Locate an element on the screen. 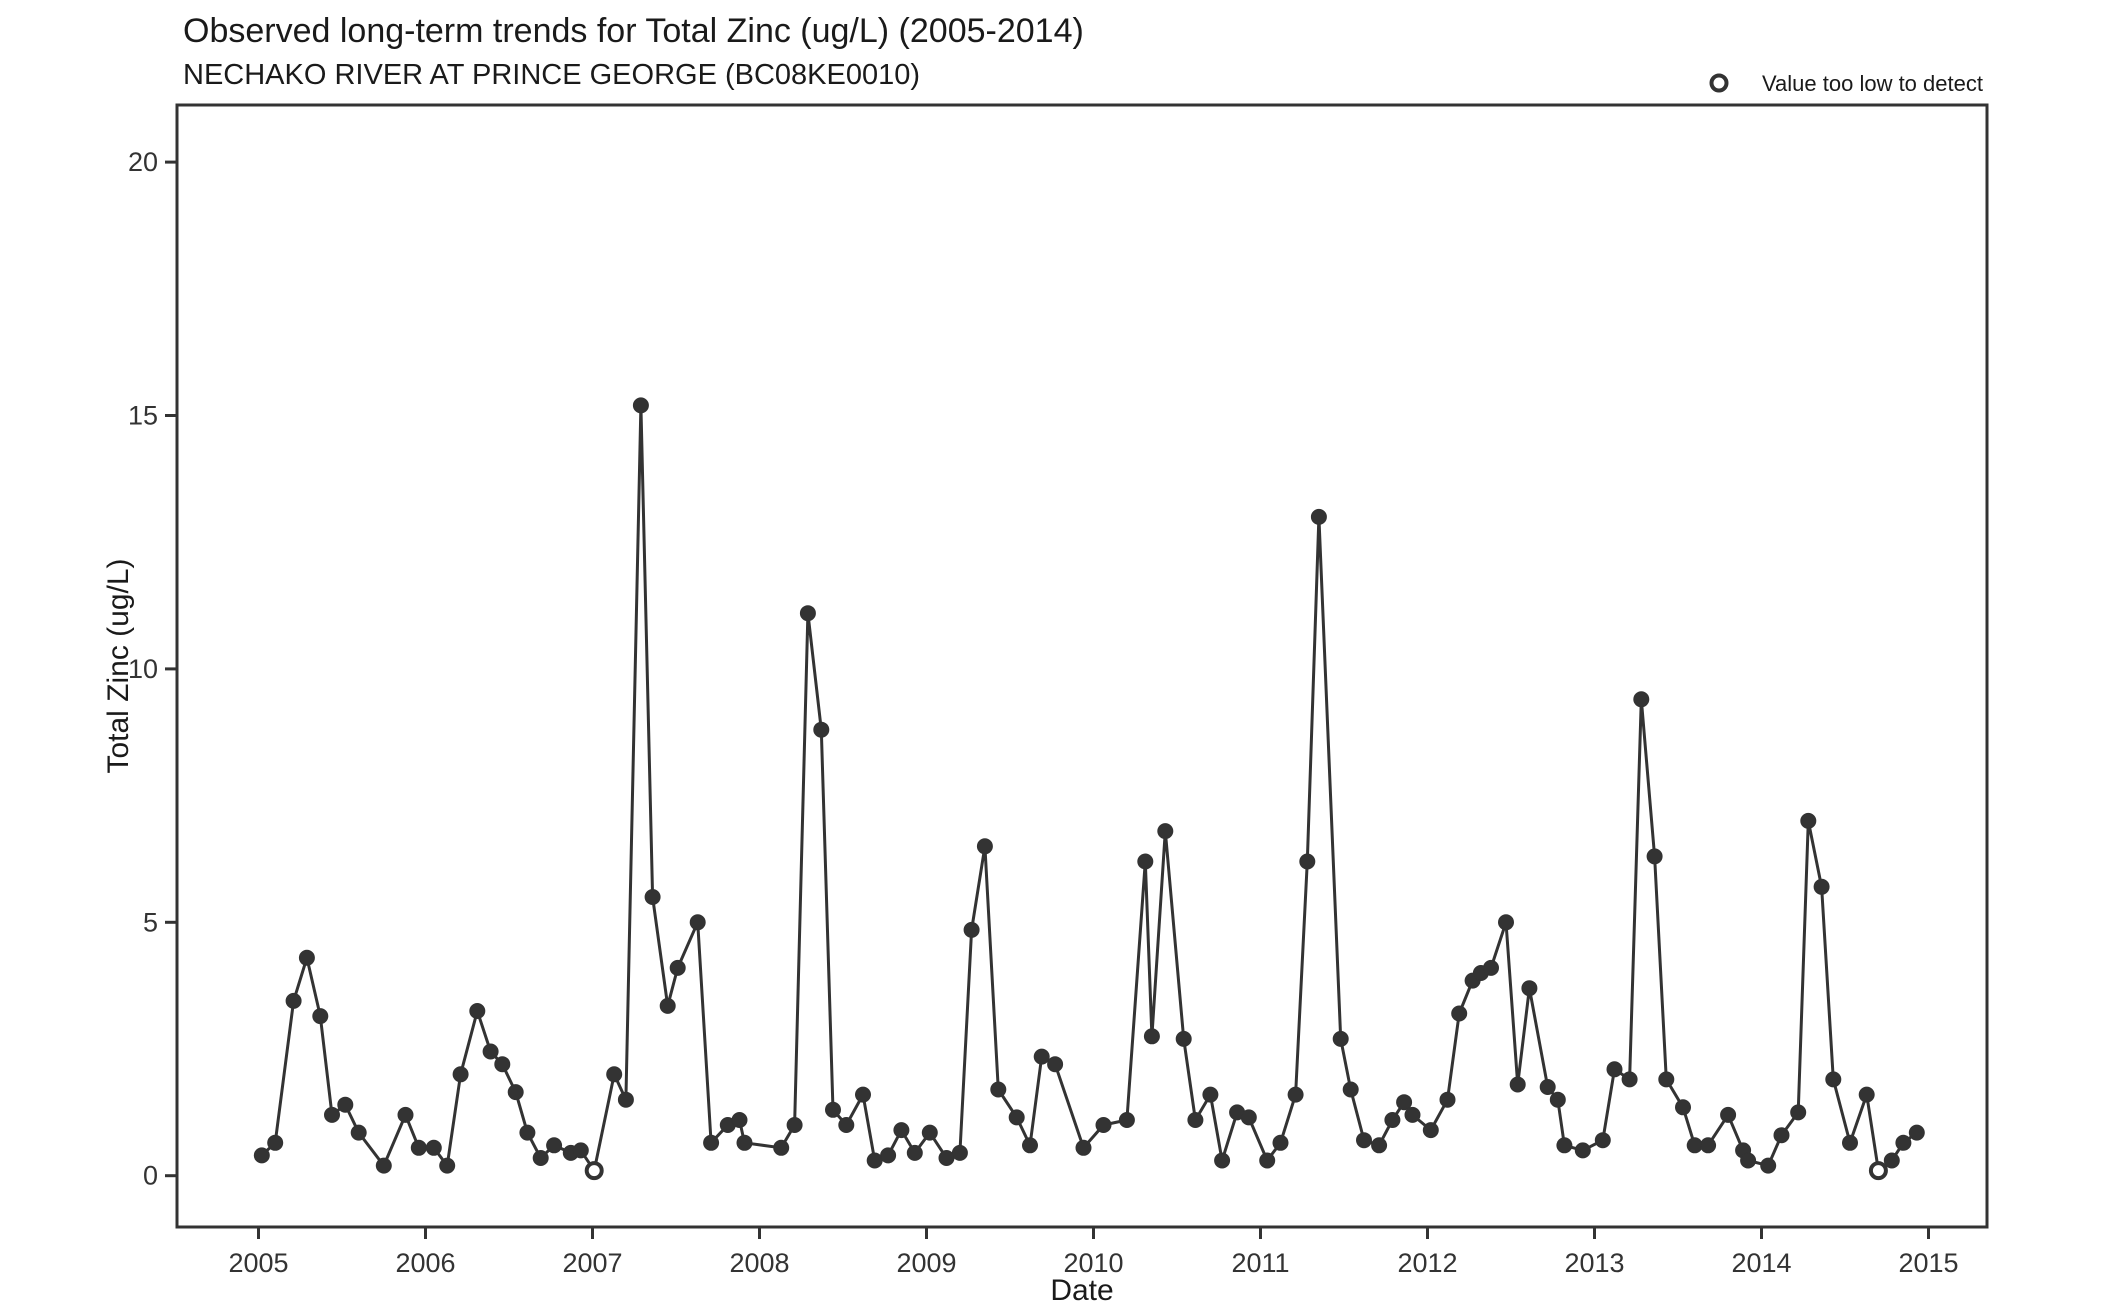  y-axis-ticks: 0 5 10 15 20 is located at coordinates (152, 669).